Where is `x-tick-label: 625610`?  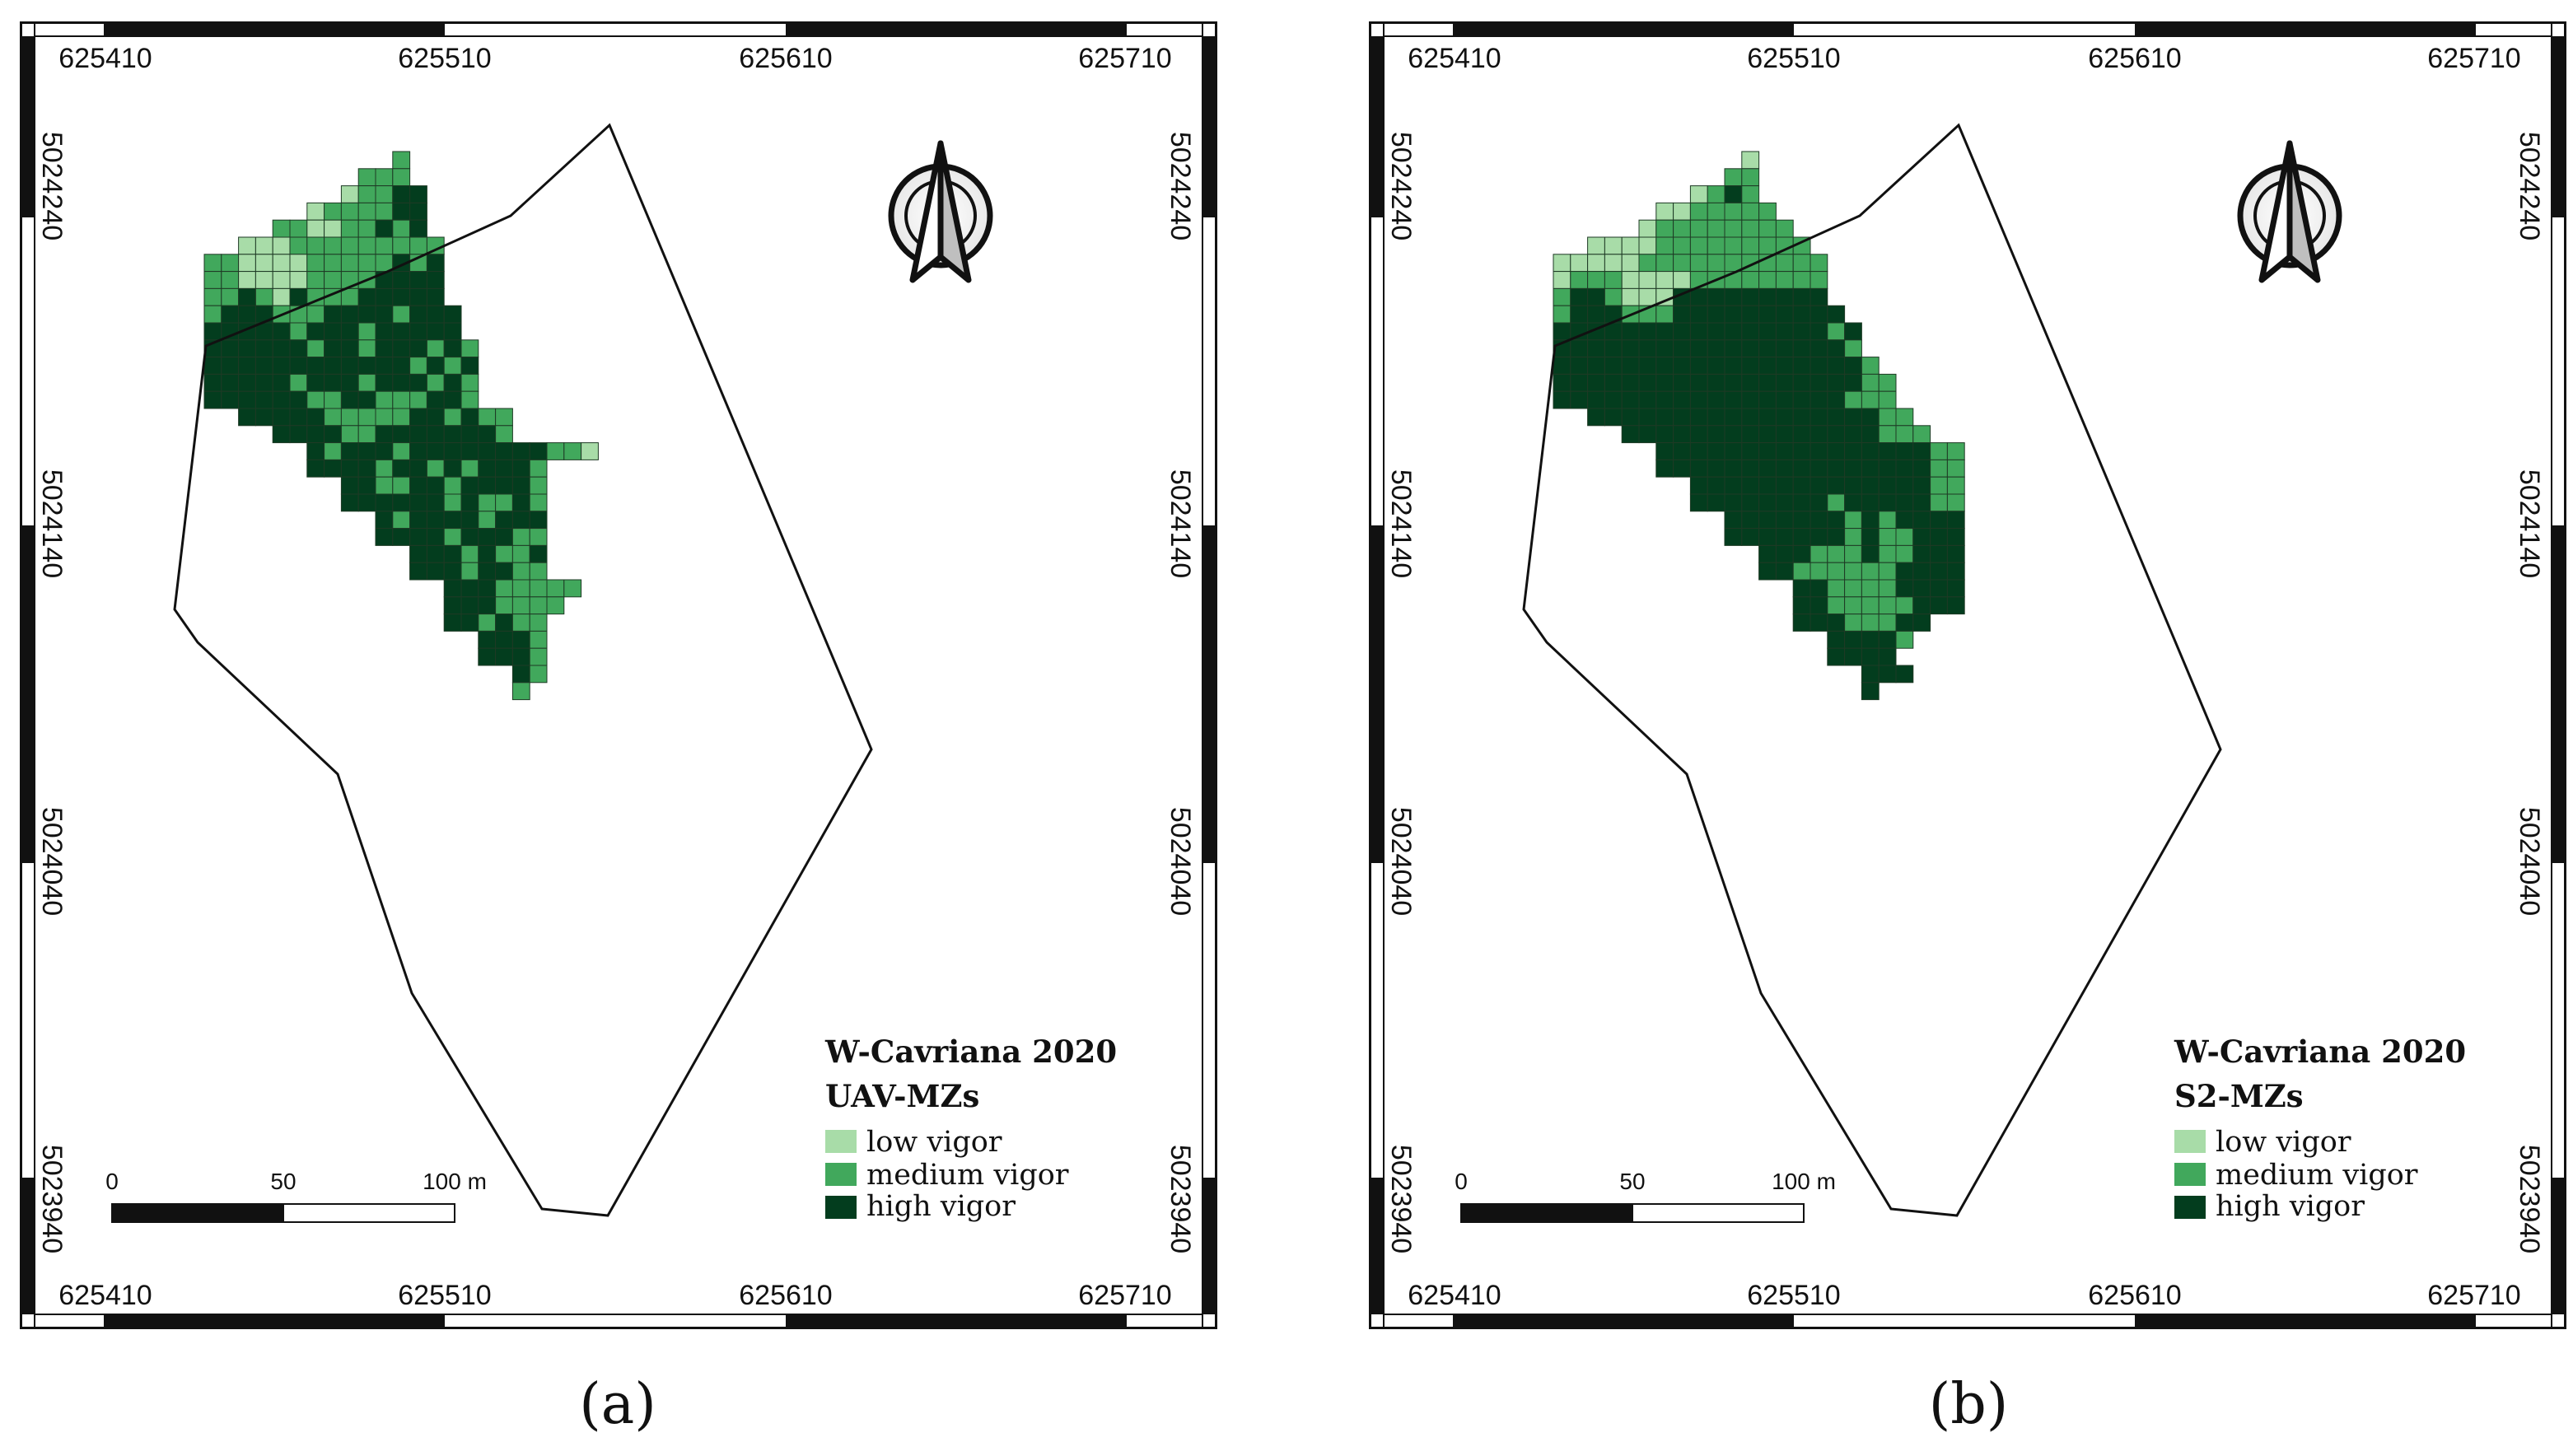 x-tick-label: 625610 is located at coordinates (2134, 1295).